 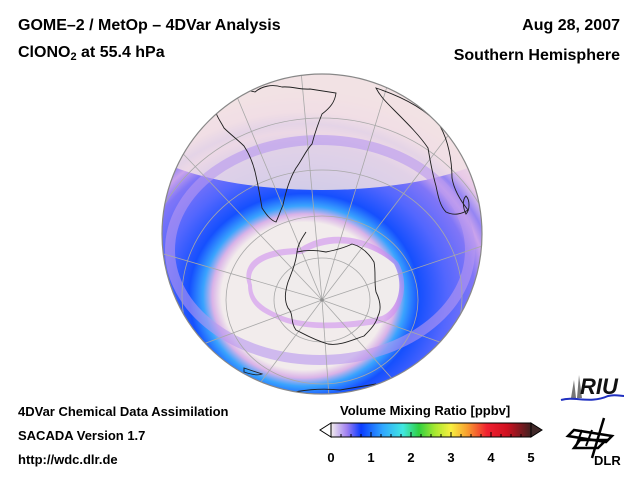 What do you see at coordinates (253, 371) in the screenshot?
I see `new-zealand-coast` at bounding box center [253, 371].